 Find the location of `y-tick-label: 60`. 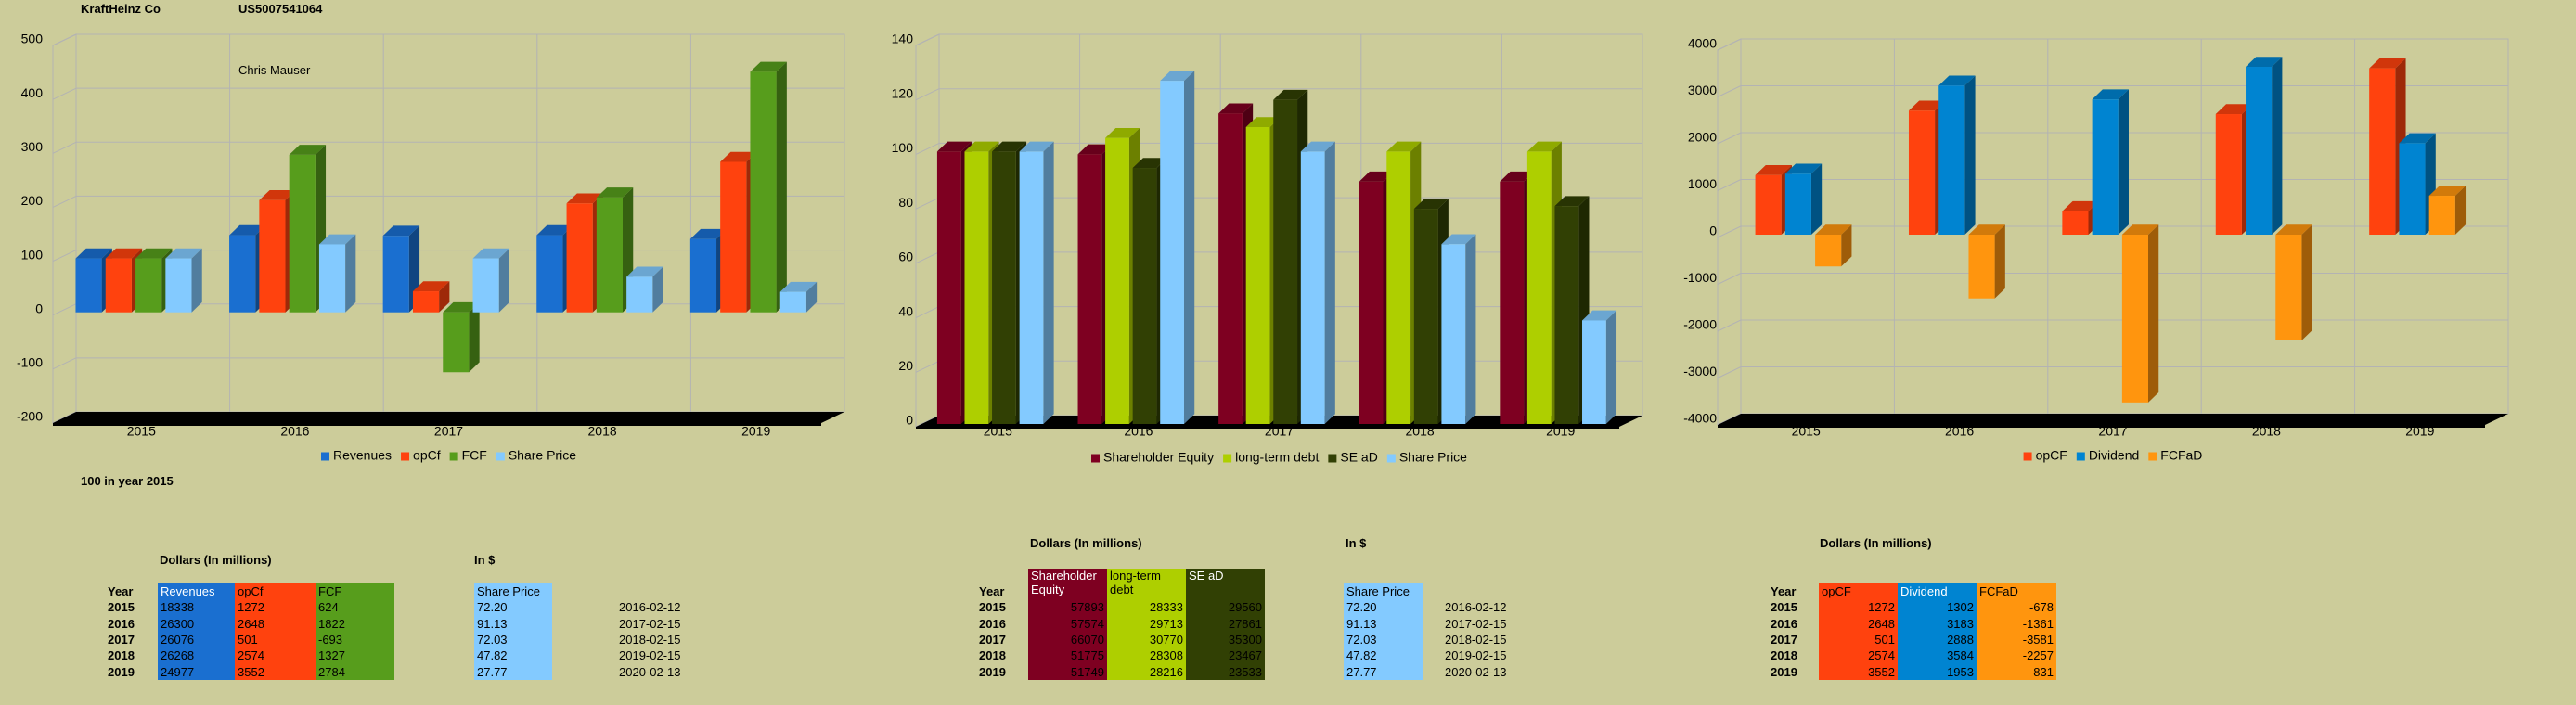

y-tick-label: 60 is located at coordinates (906, 257).